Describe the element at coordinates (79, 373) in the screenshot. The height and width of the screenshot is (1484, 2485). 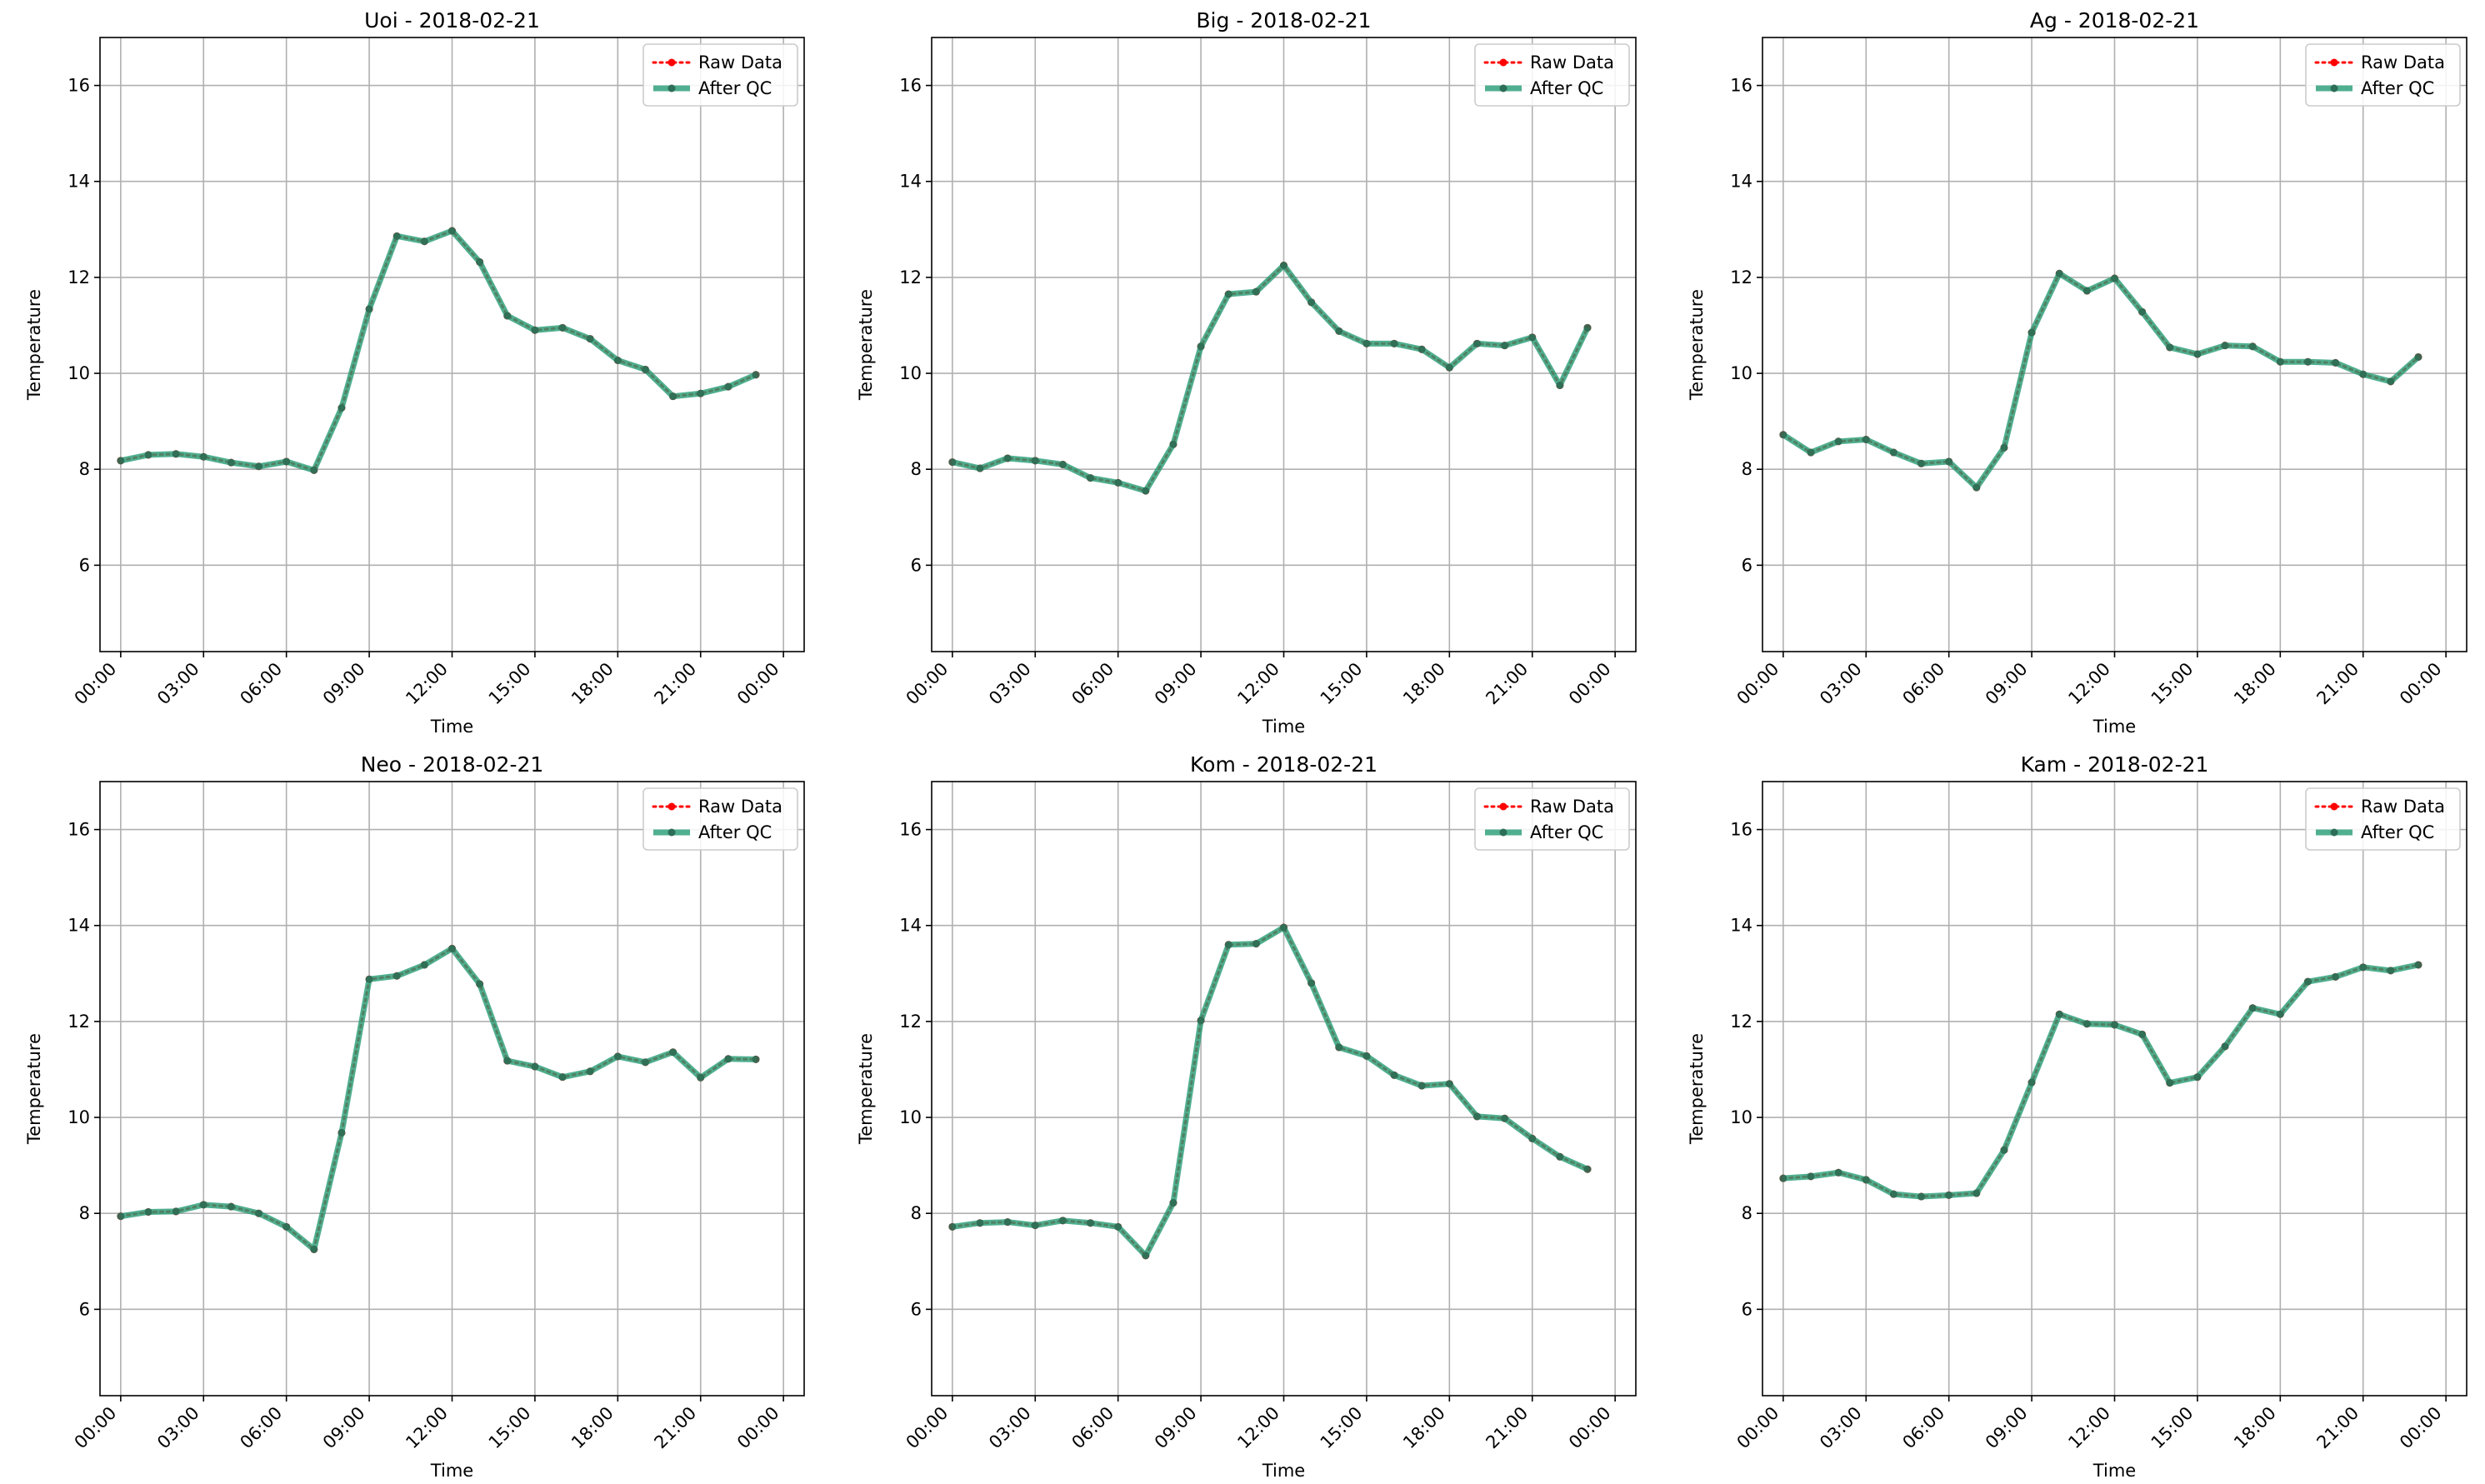
I see `y-tick-label: 10` at that location.